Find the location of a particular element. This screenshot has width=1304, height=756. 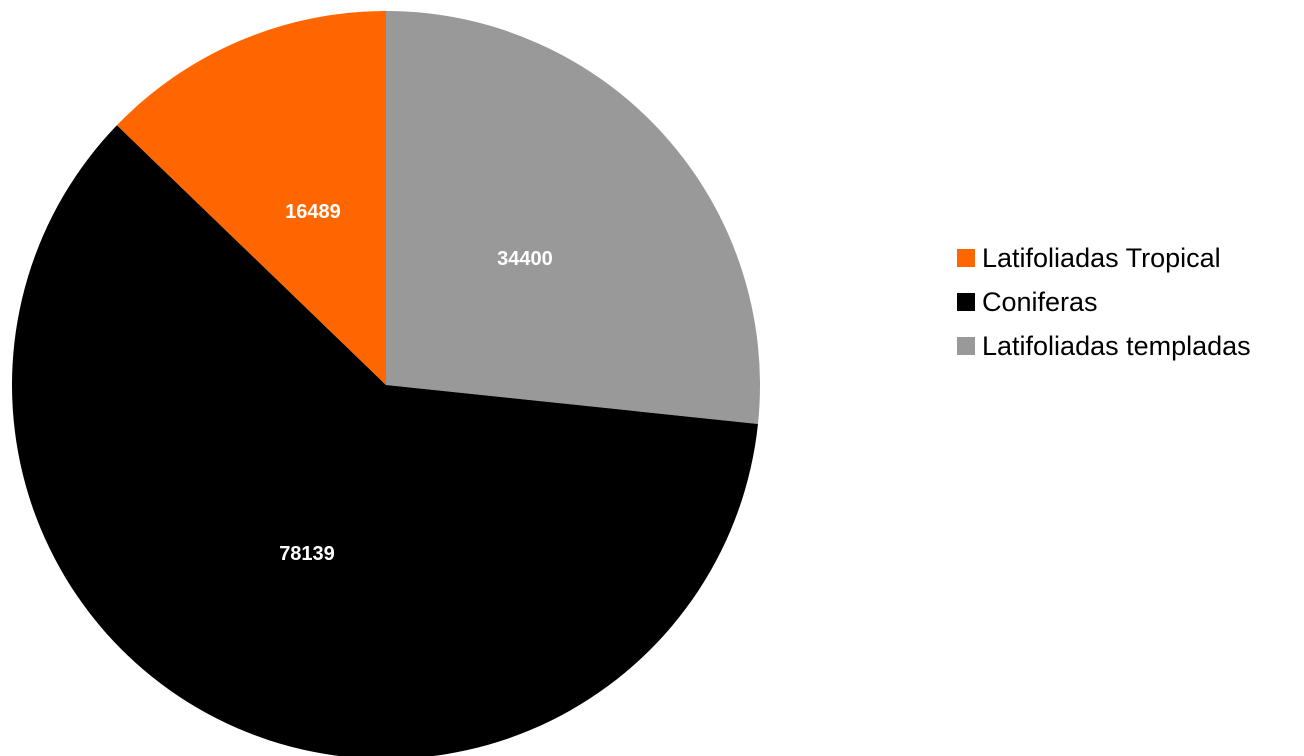

legend-swatch-latifoliadas-tropical is located at coordinates (966, 258).